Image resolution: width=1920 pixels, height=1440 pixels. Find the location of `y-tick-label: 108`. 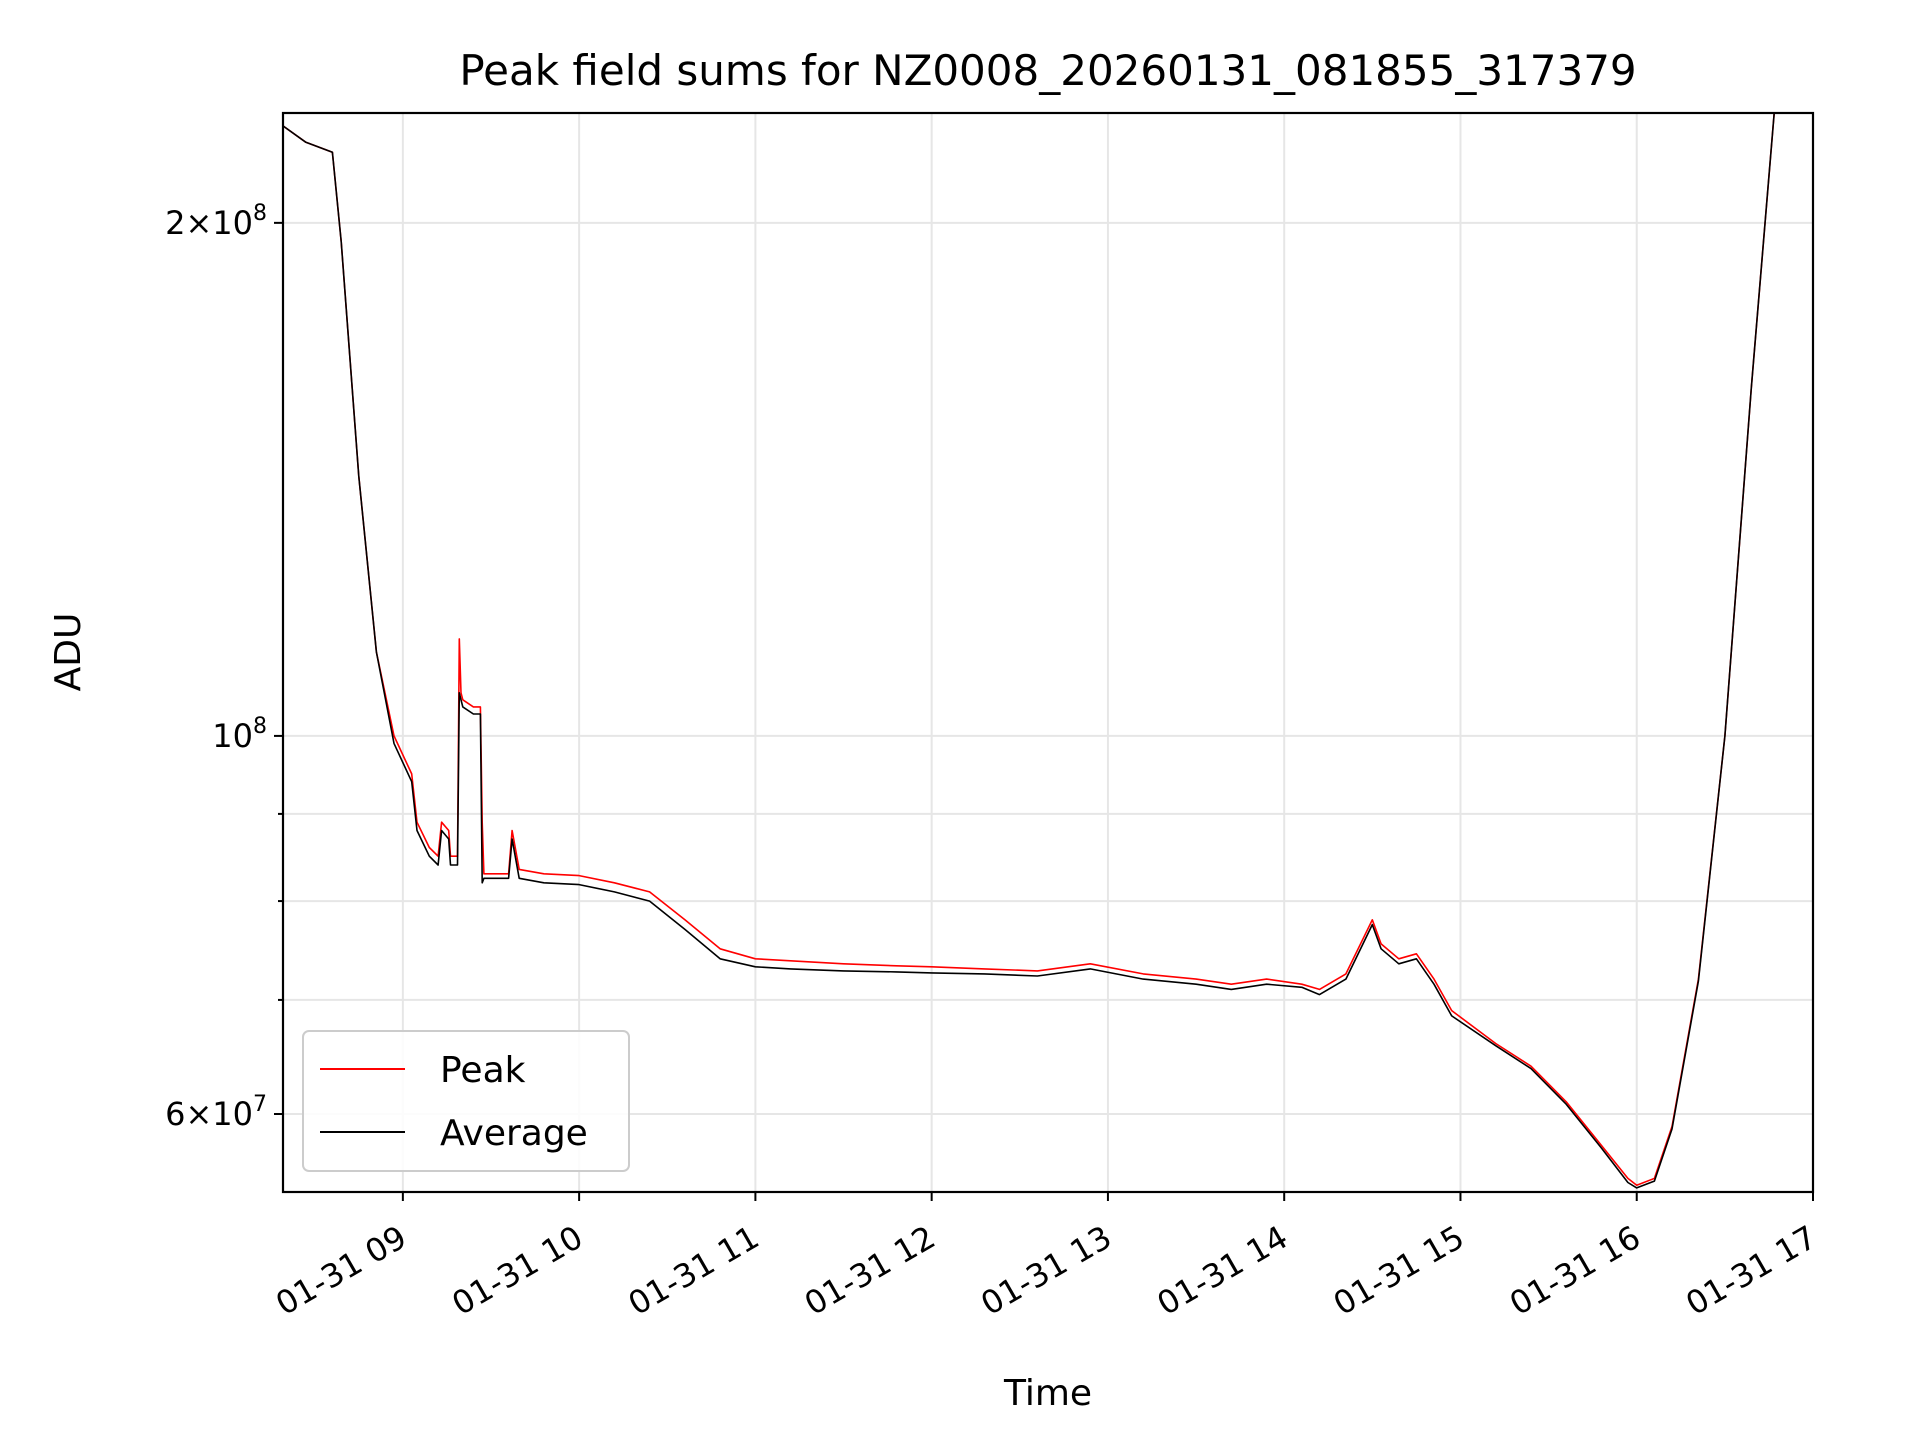

y-tick-label: 108 is located at coordinates (239, 734).